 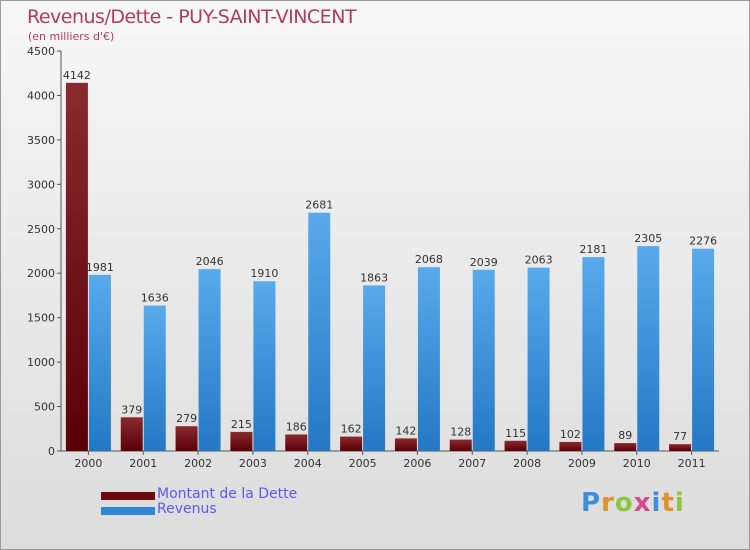 What do you see at coordinates (51, 451) in the screenshot?
I see `y-tick-label: 0` at bounding box center [51, 451].